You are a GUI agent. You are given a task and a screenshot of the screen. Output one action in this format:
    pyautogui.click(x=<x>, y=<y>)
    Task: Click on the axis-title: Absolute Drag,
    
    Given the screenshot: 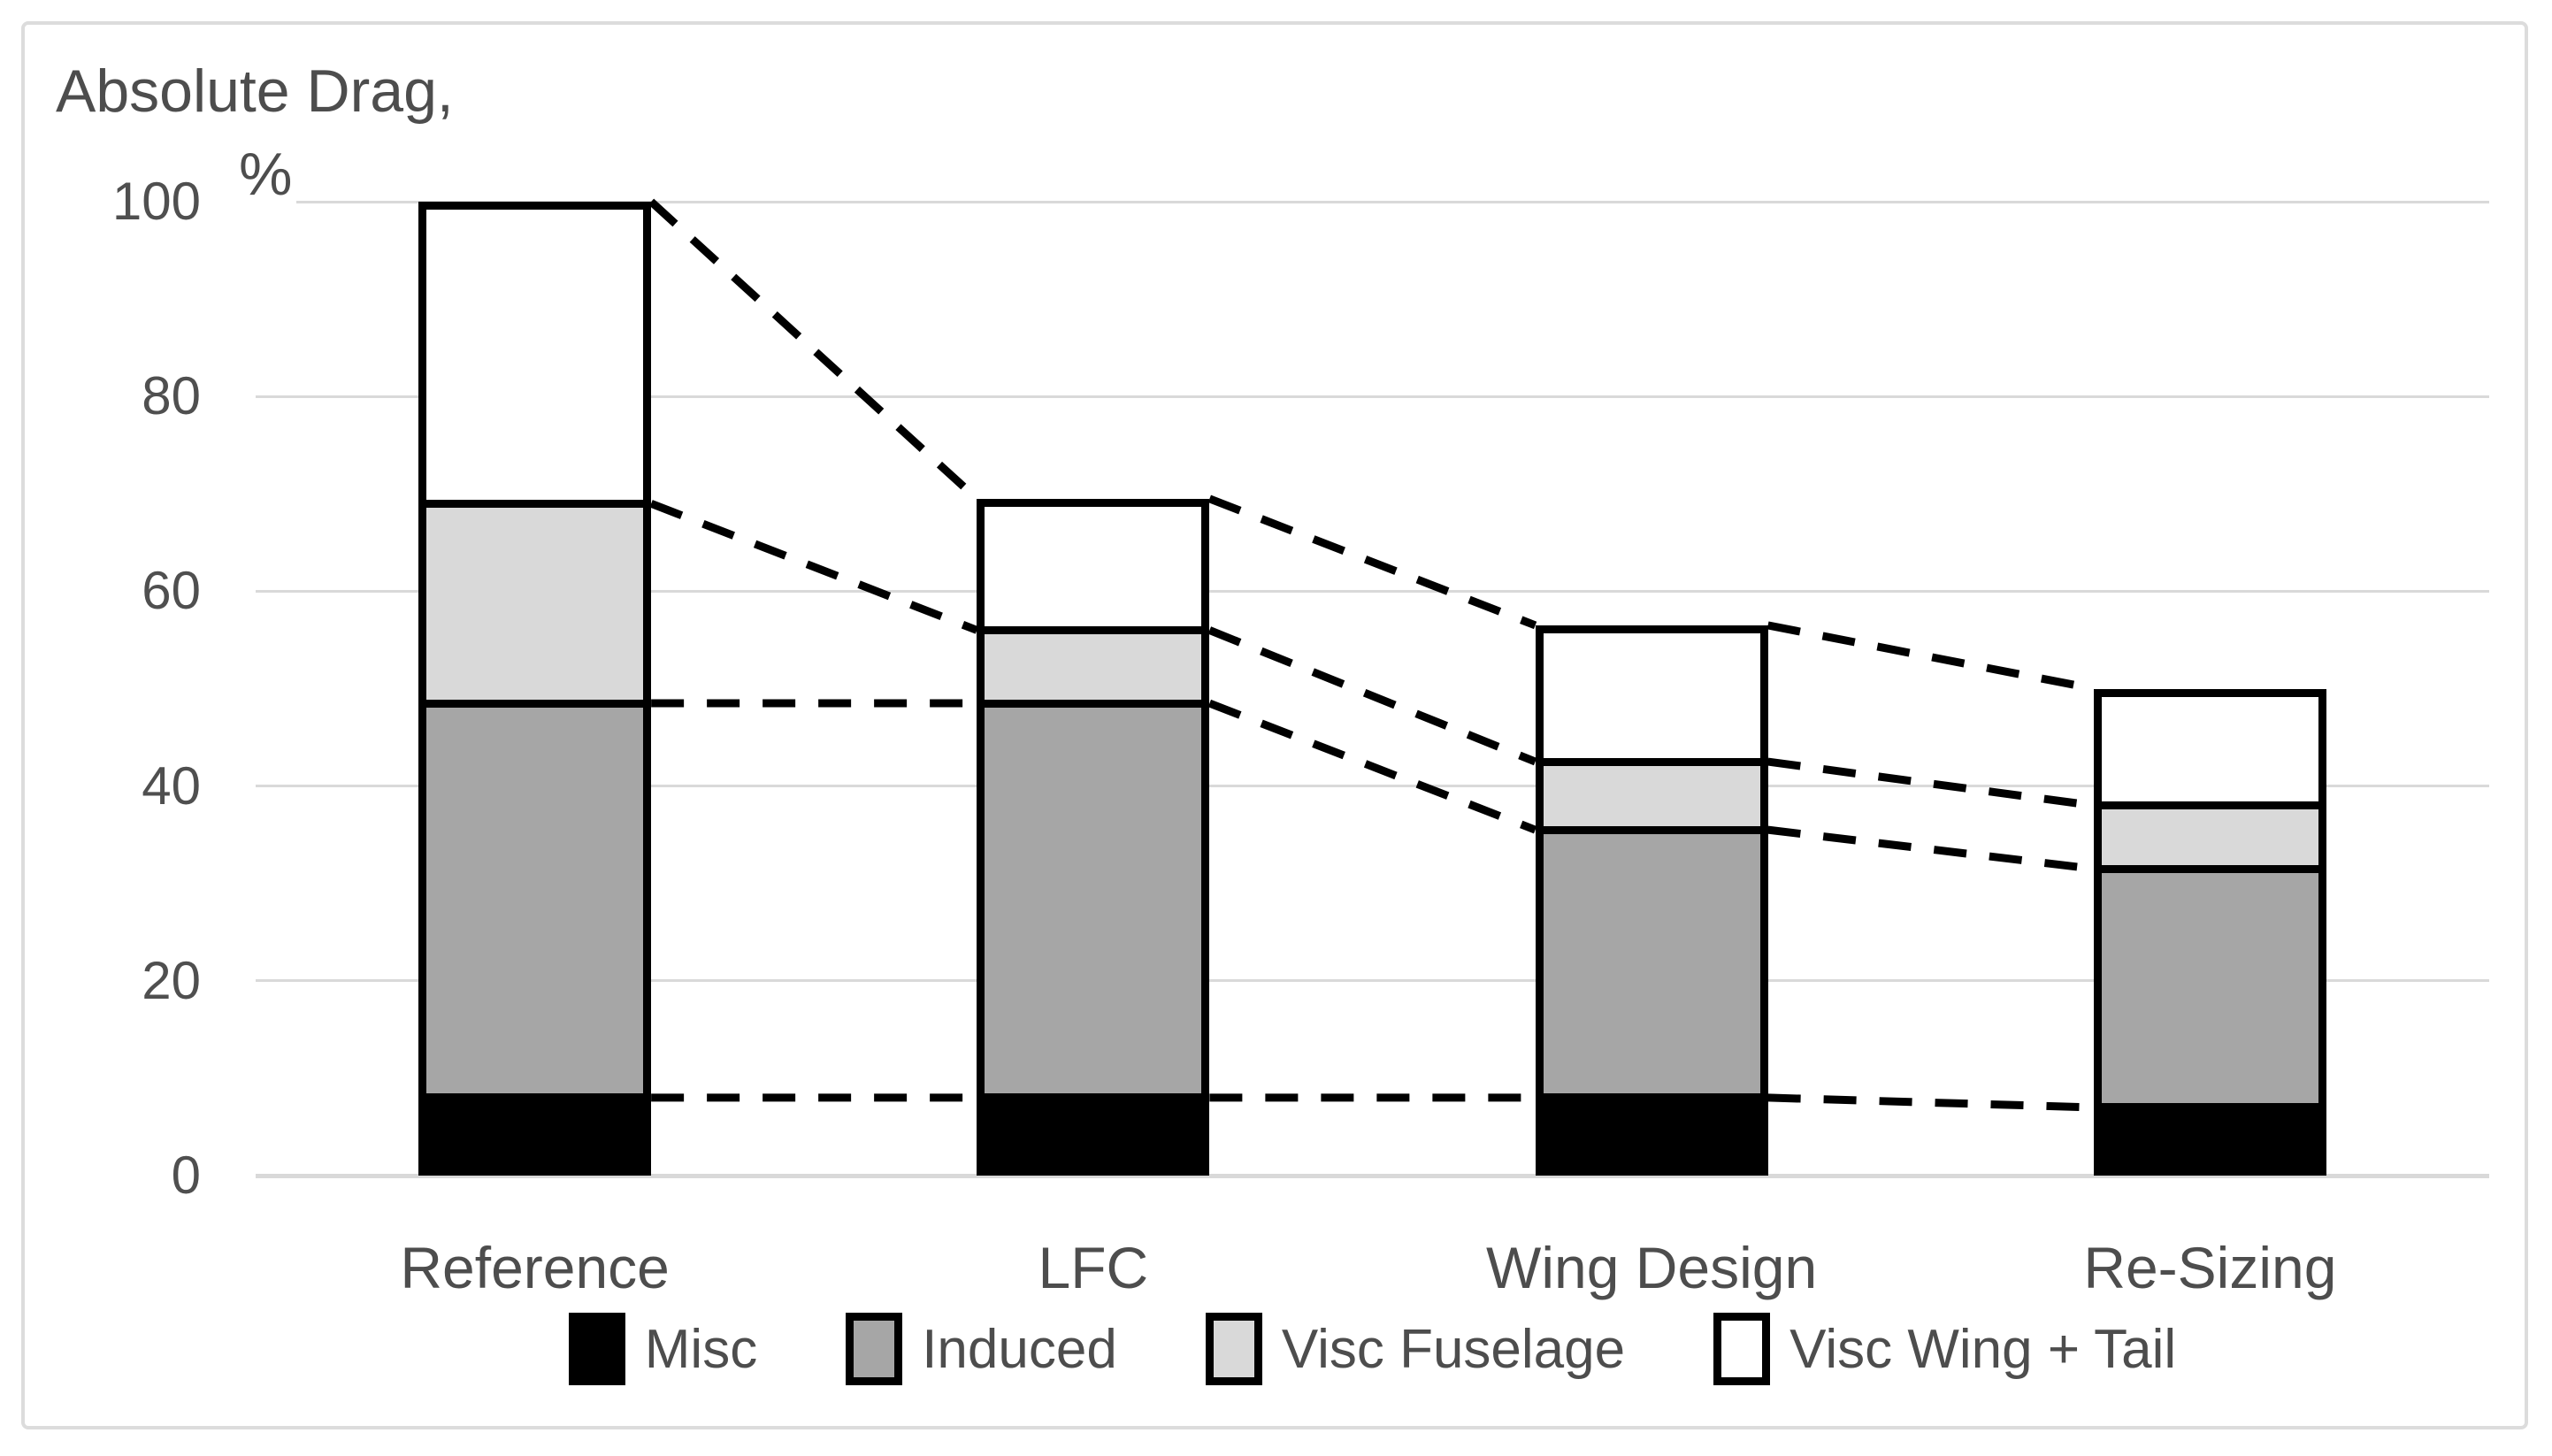 What is the action you would take?
    pyautogui.click(x=255, y=91)
    